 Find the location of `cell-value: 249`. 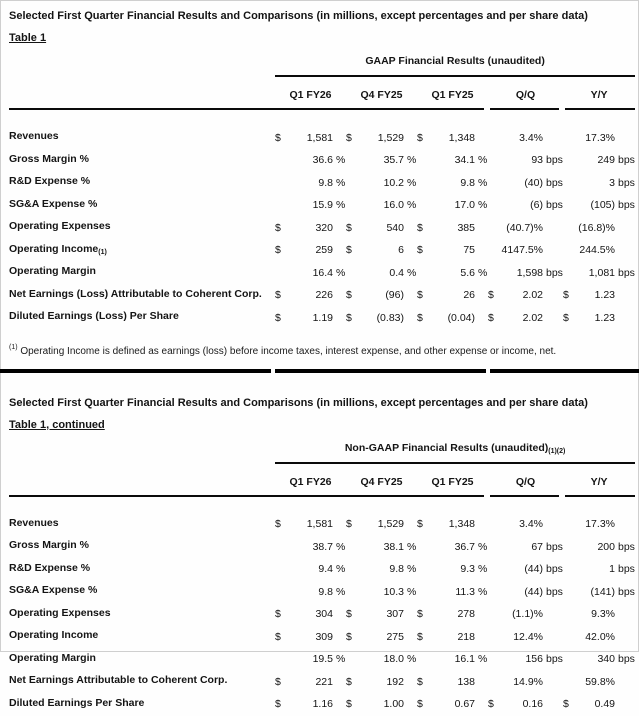

cell-value: 249 is located at coordinates (593, 161).